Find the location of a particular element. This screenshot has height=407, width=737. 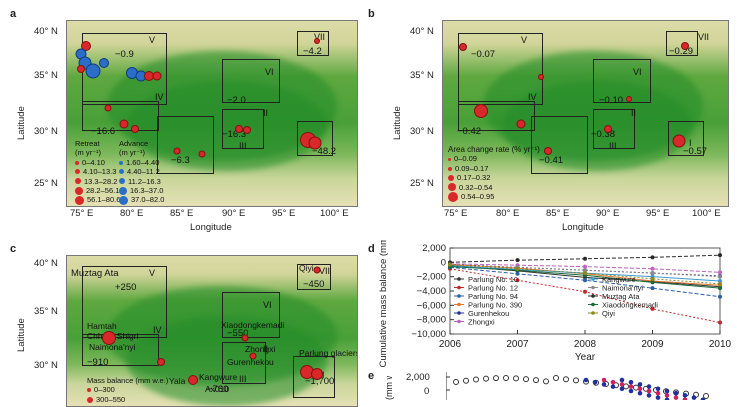

y-tick-label: 2,000 is located at coordinates (434, 248).